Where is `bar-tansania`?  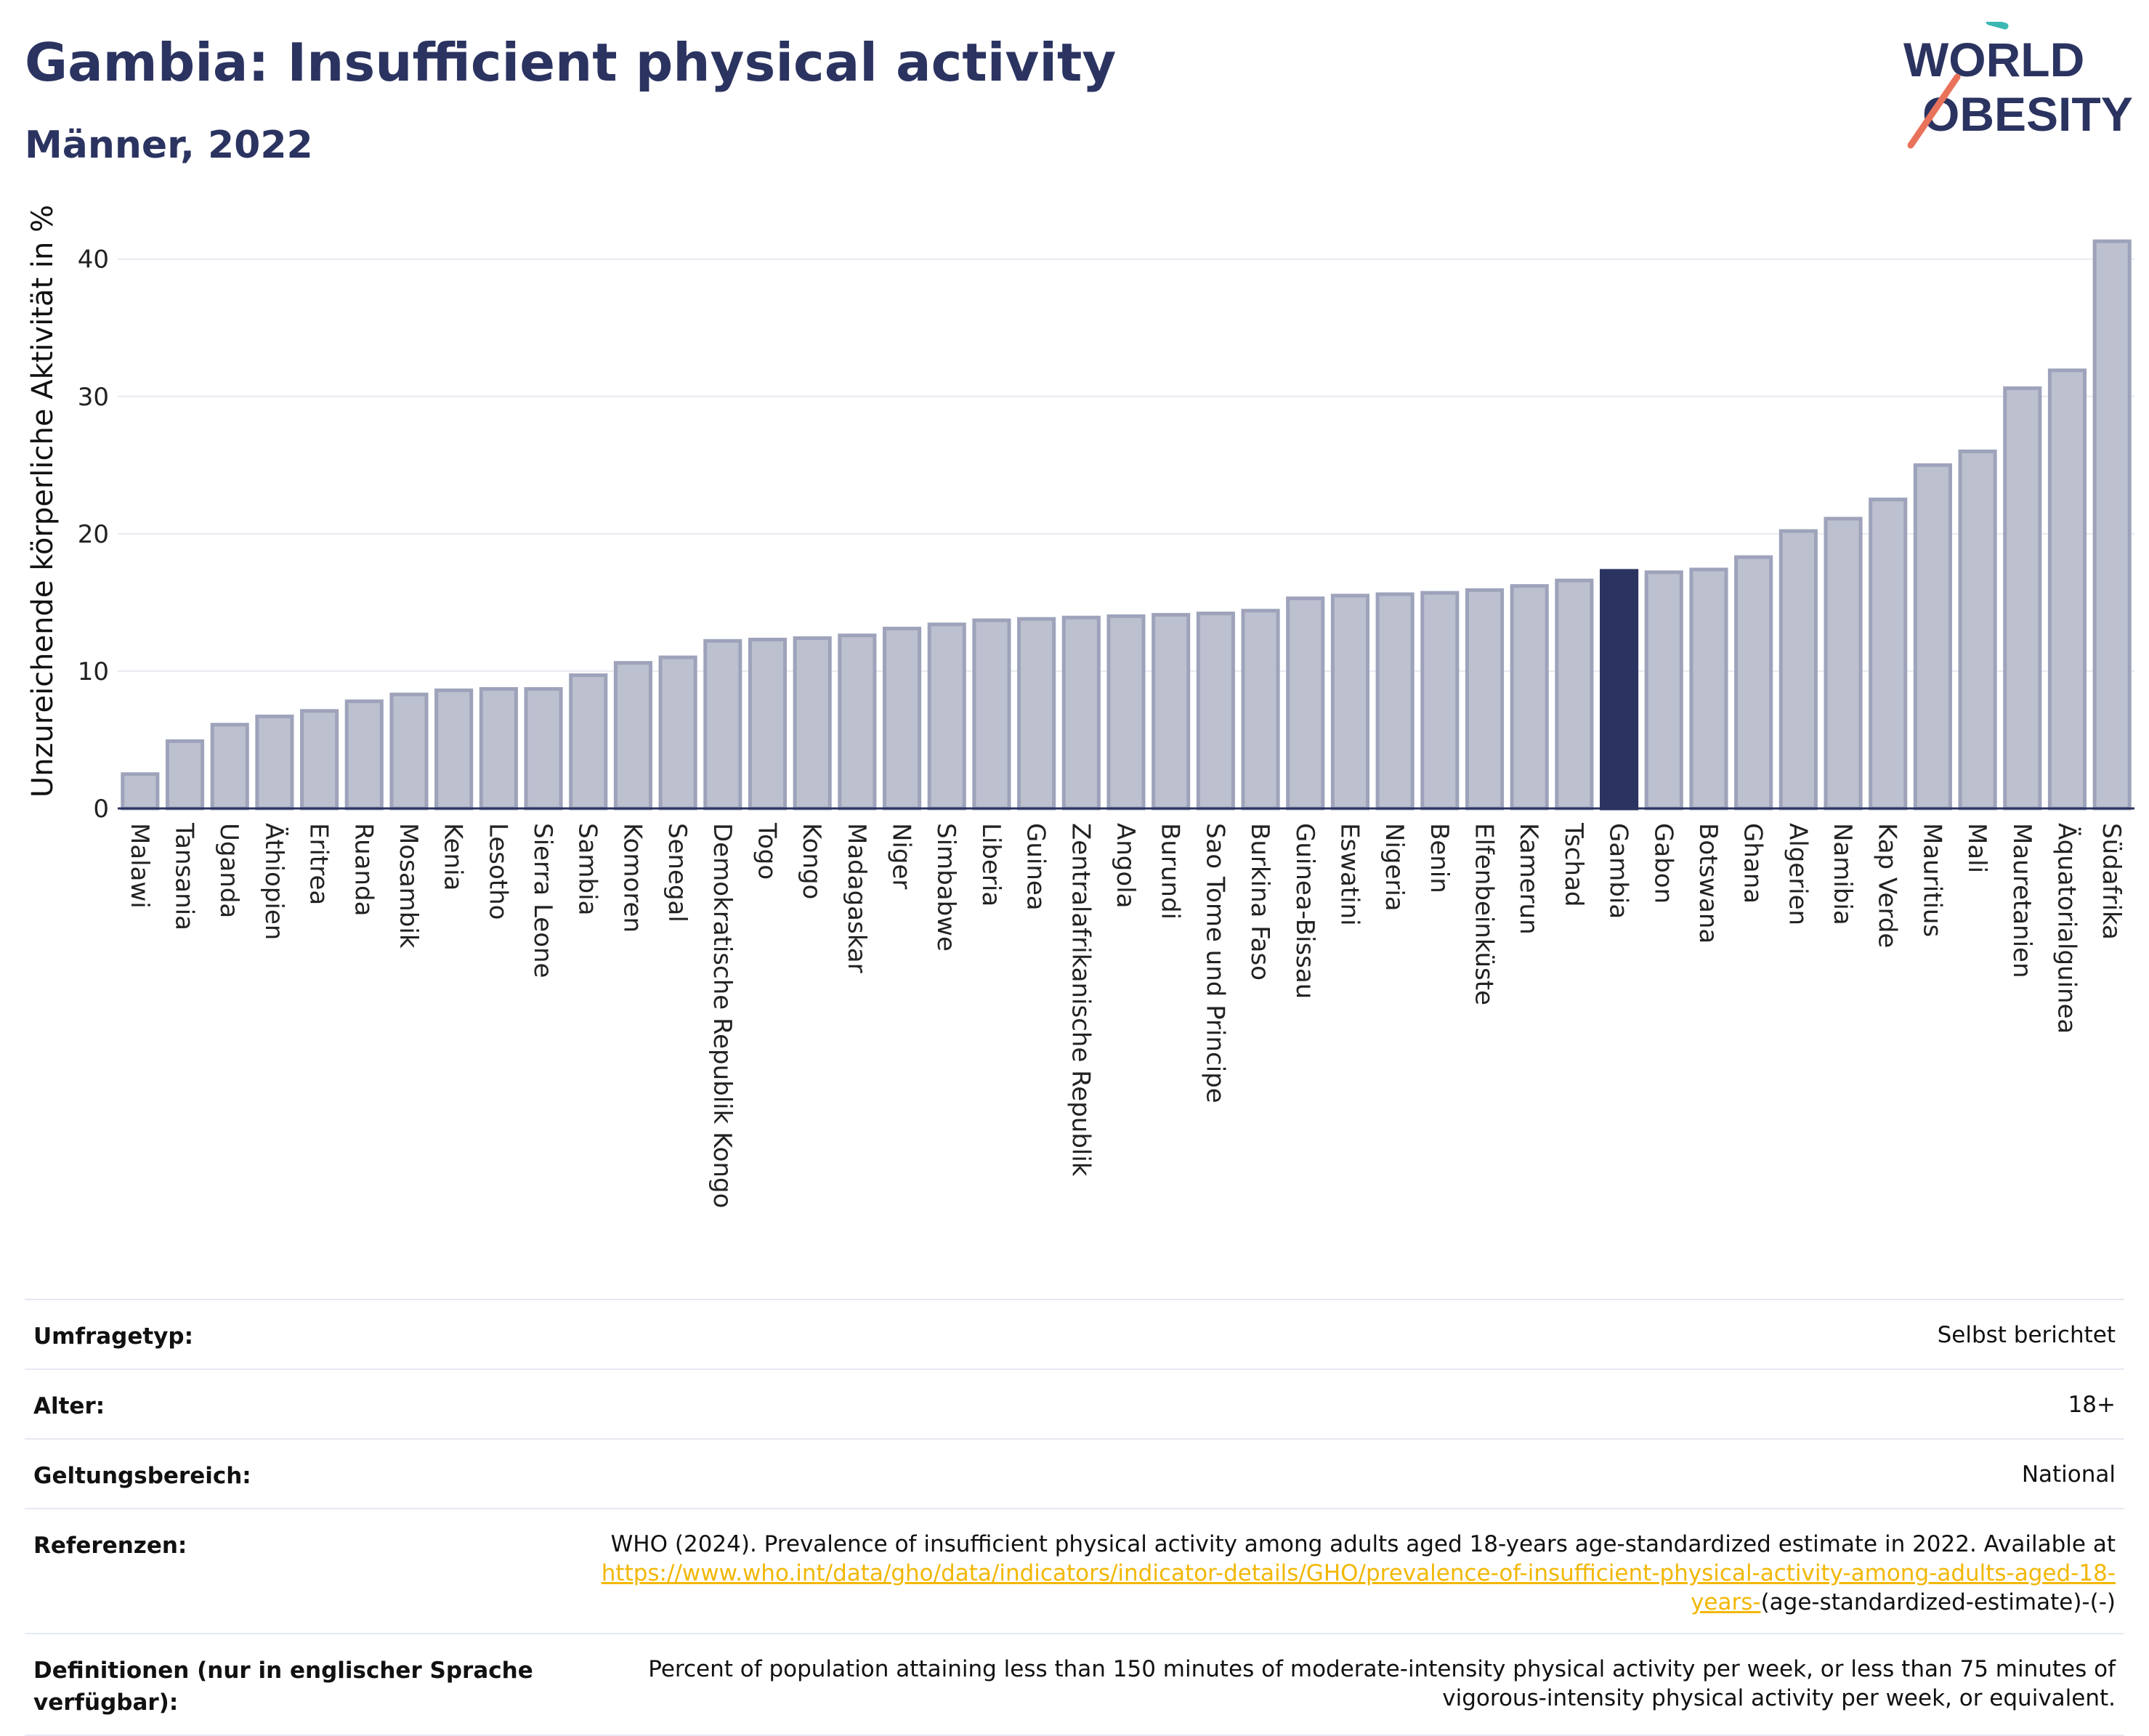 bar-tansania is located at coordinates (185, 775).